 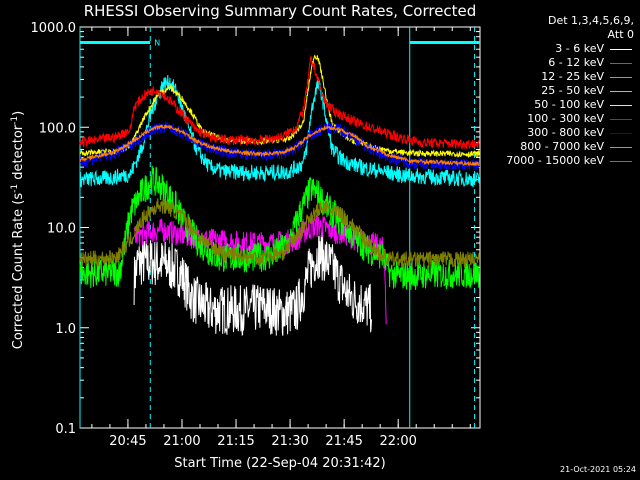 What do you see at coordinates (620, 34) in the screenshot?
I see `legend-header-line2: Att 0` at bounding box center [620, 34].